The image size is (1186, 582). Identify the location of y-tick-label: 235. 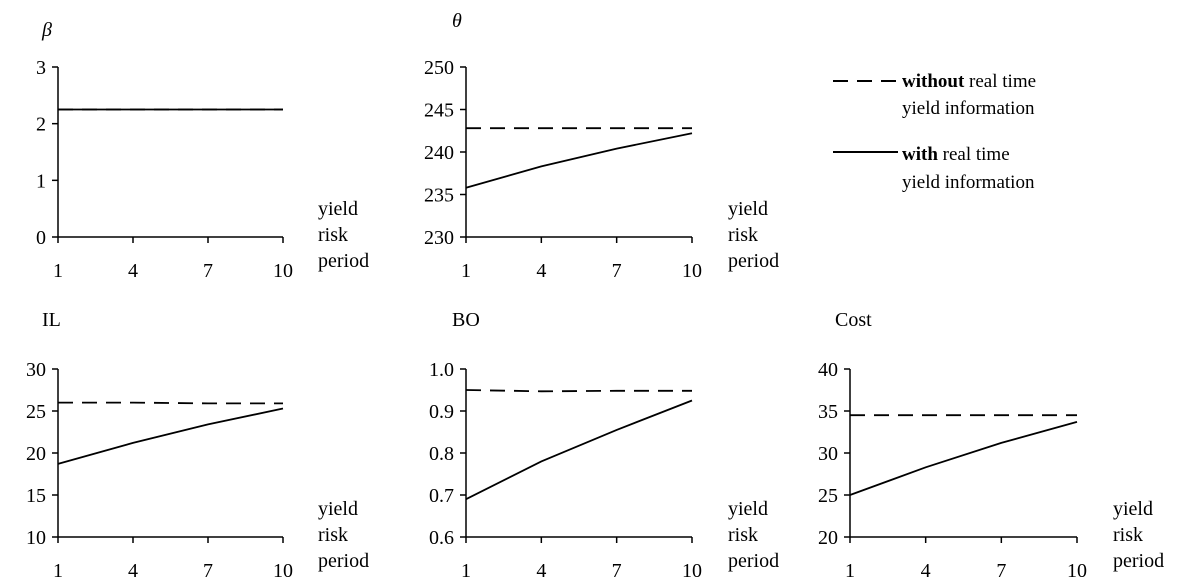
(439, 196).